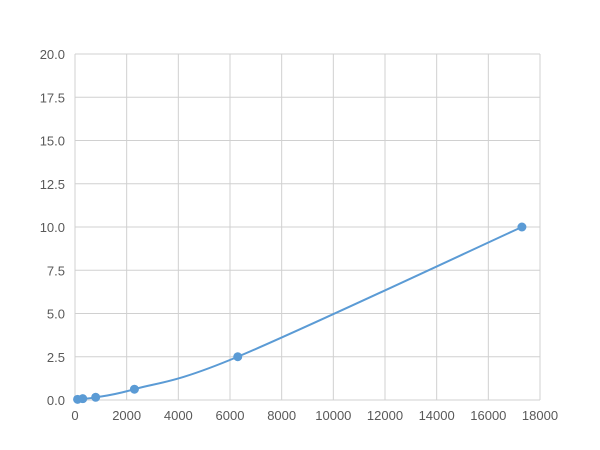 The width and height of the screenshot is (600, 450). Describe the element at coordinates (56, 400) in the screenshot. I see `y-tick-label: 0.0` at that location.